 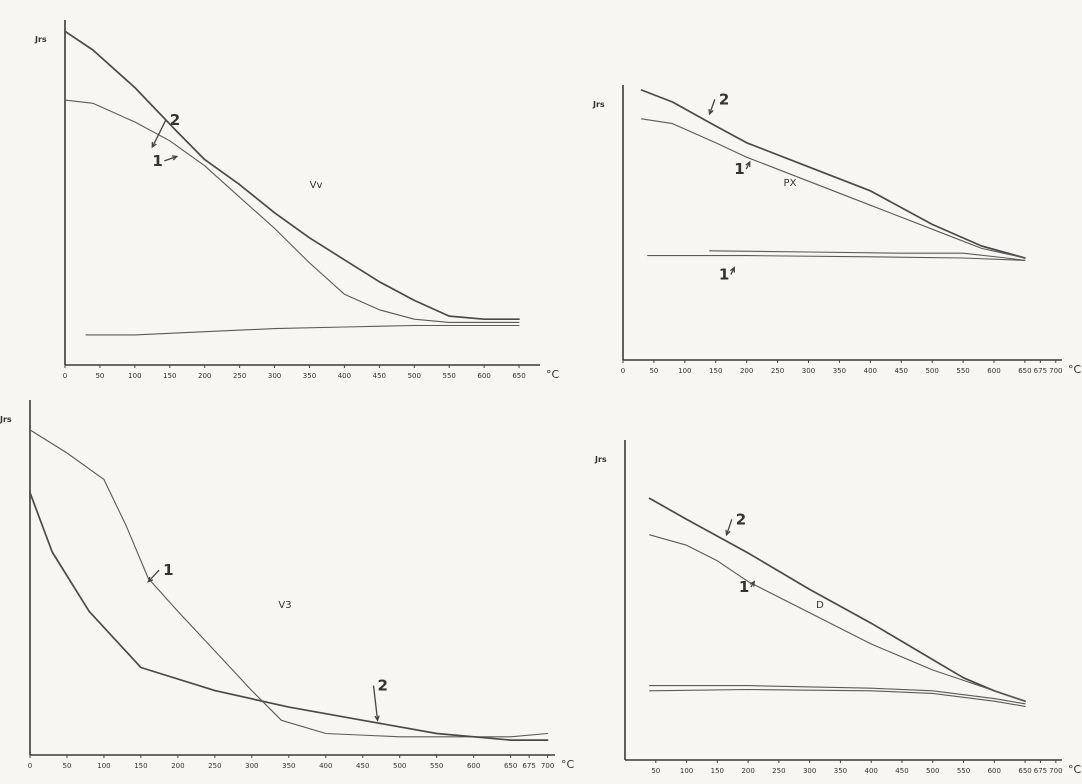 I want to click on chart-title: V3, so click(x=284, y=605).